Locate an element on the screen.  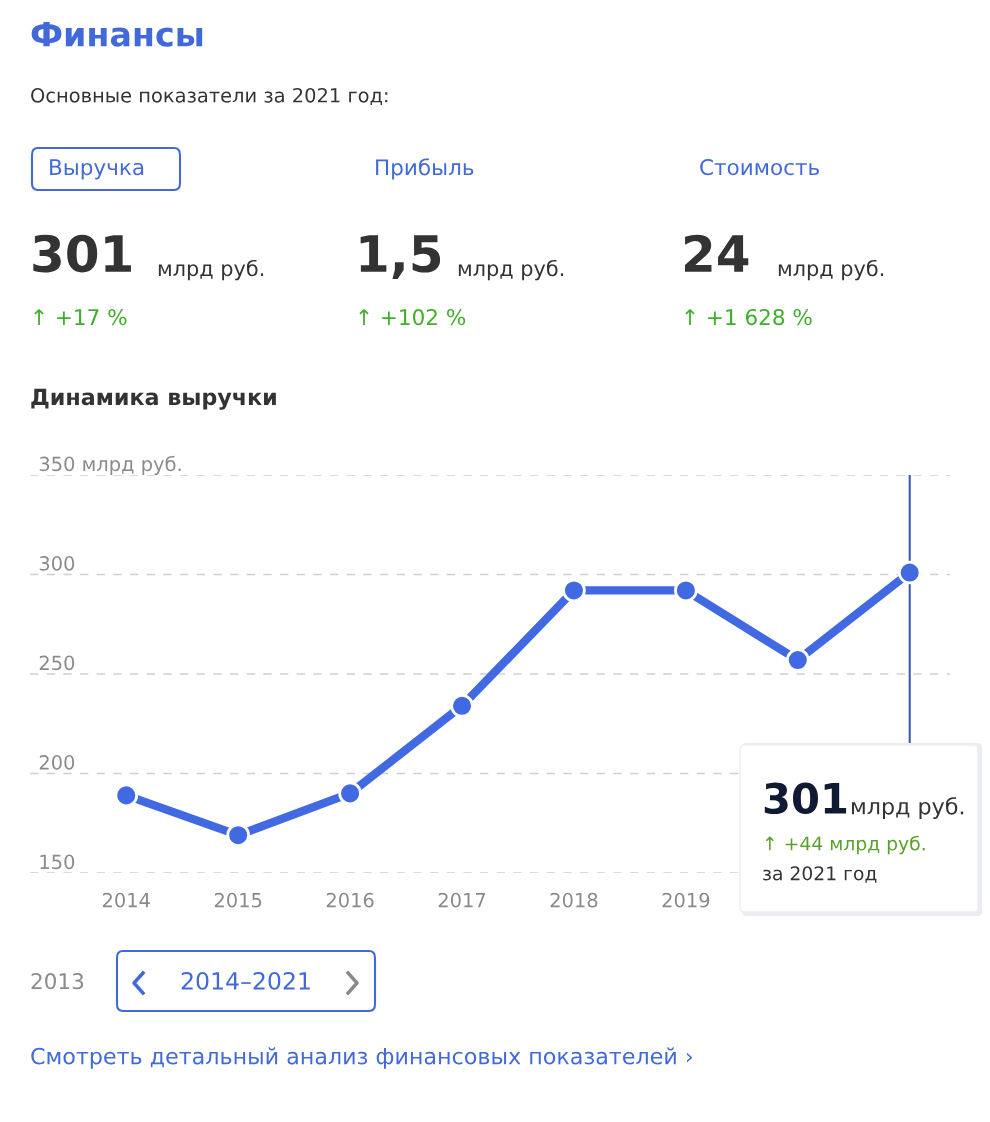
chart-title: Динамика выручки is located at coordinates (153, 399).